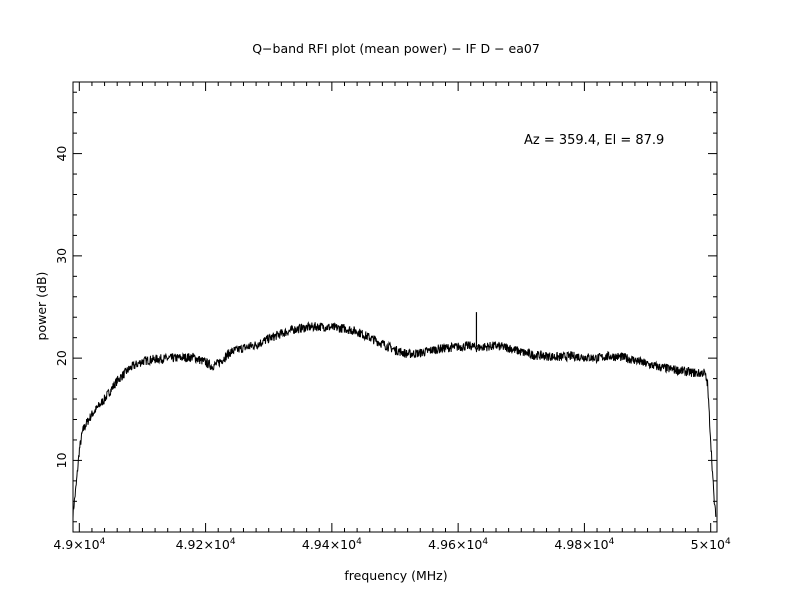 The width and height of the screenshot is (792, 612). I want to click on x-tick-label: 4.9×104, so click(79, 544).